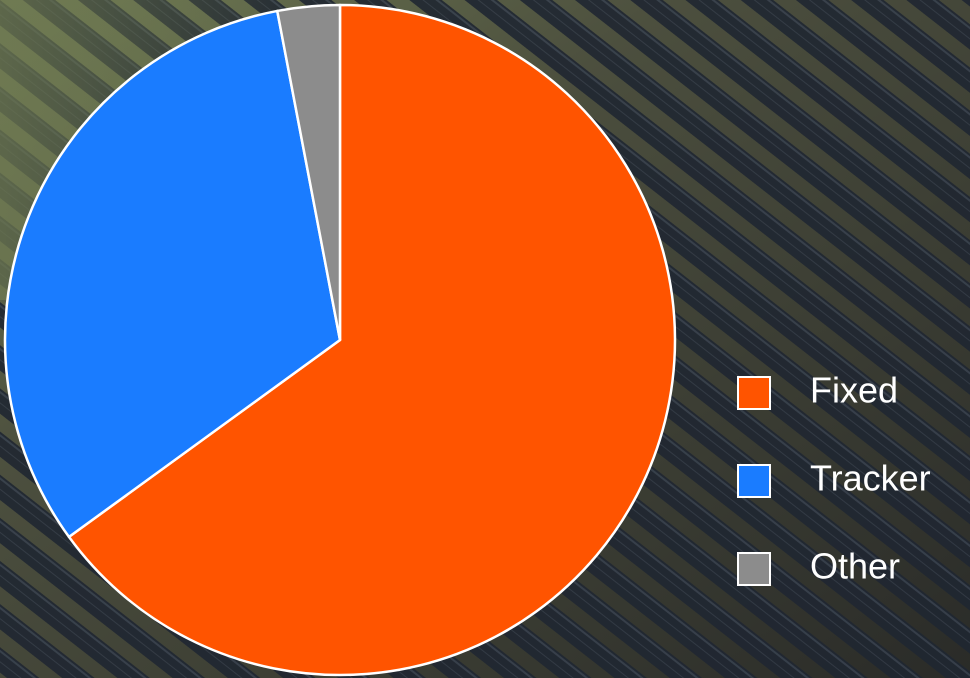 The width and height of the screenshot is (970, 678). What do you see at coordinates (854, 390) in the screenshot?
I see `legend-label: Fixed` at bounding box center [854, 390].